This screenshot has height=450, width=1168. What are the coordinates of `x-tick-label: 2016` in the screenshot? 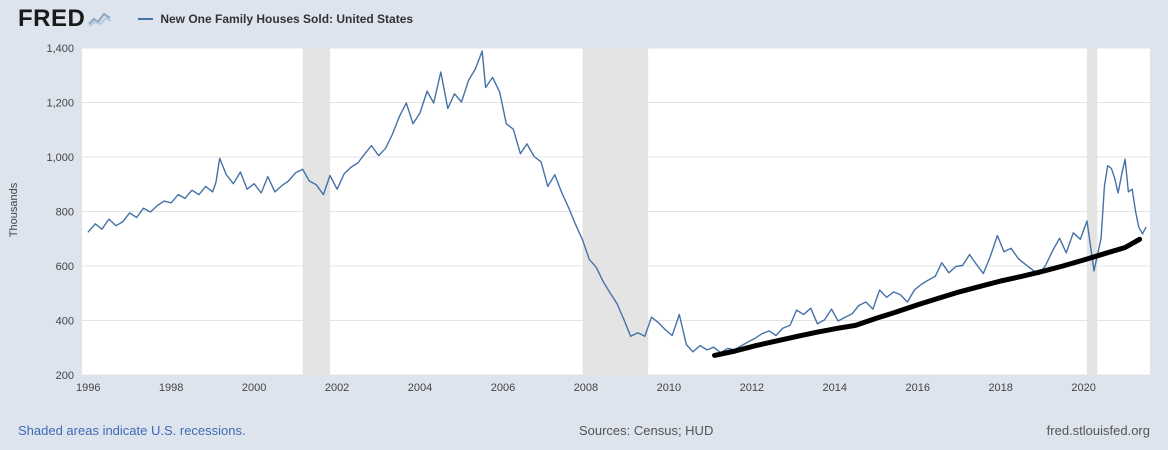 It's located at (917, 388).